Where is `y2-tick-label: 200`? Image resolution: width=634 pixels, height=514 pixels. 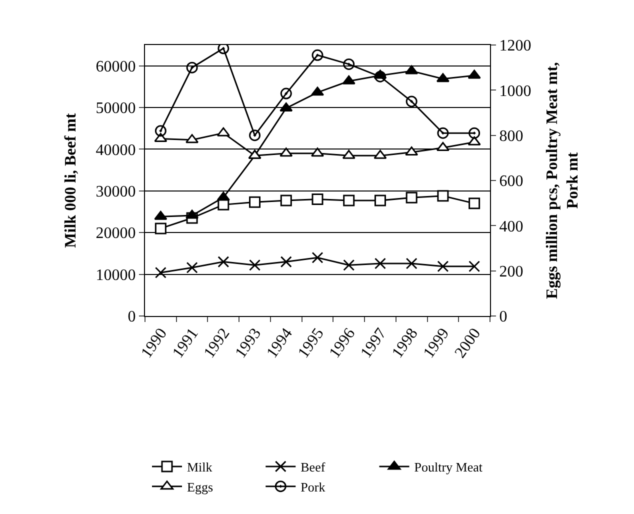
y2-tick-label: 200 is located at coordinates (511, 271).